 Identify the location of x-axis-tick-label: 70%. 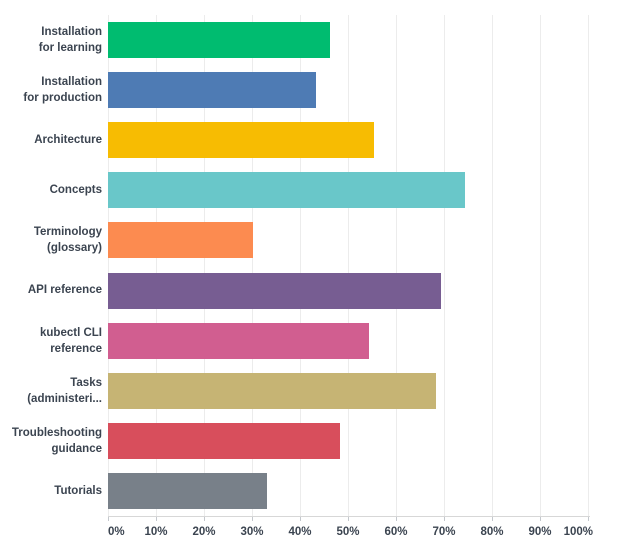
(444, 532).